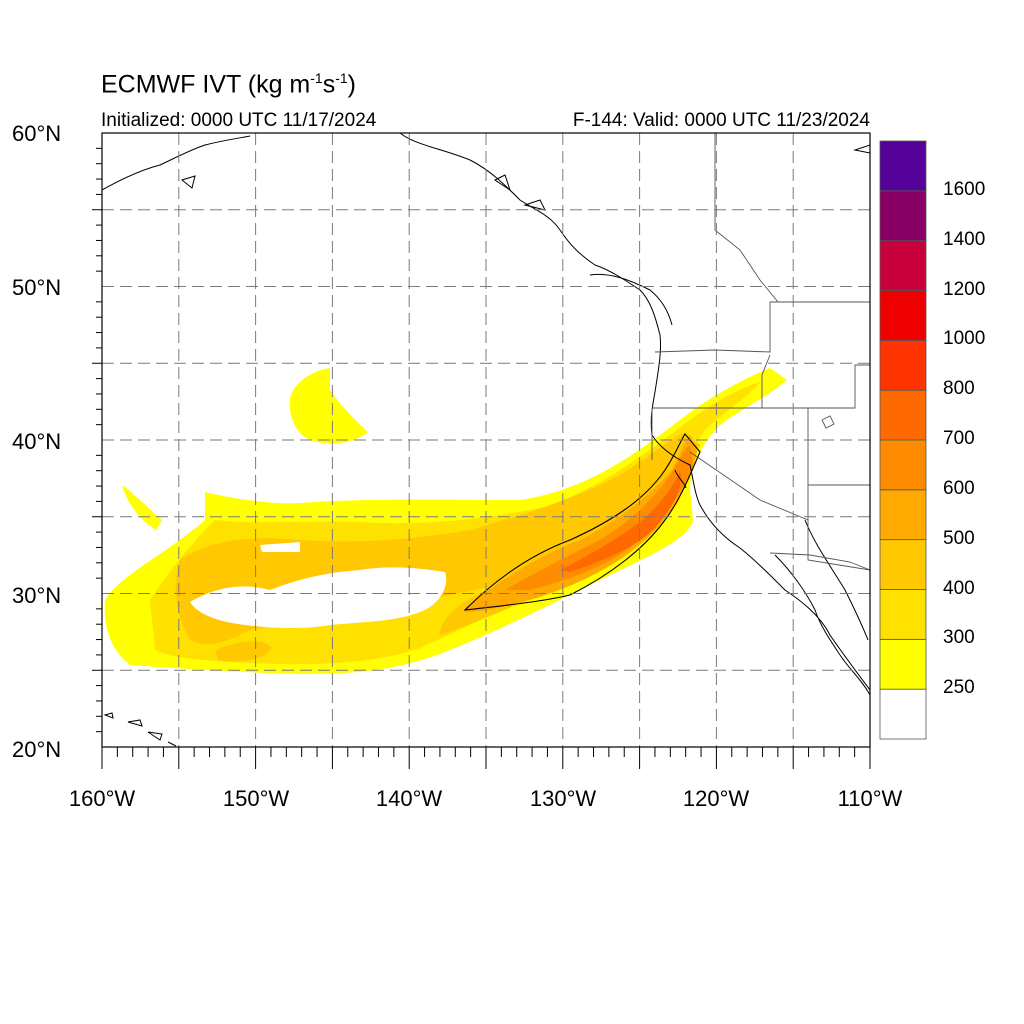 Image resolution: width=1024 pixels, height=1024 pixels. I want to click on colorbar-label: 1000, so click(964, 339).